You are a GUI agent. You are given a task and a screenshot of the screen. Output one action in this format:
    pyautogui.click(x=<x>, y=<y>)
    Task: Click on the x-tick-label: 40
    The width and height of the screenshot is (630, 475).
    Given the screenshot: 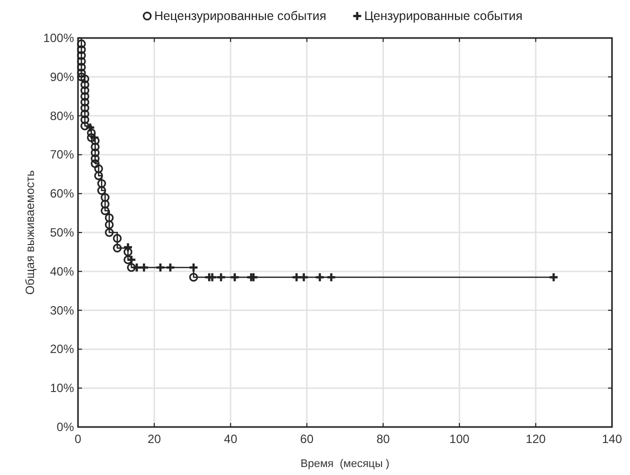 What is the action you would take?
    pyautogui.click(x=231, y=439)
    